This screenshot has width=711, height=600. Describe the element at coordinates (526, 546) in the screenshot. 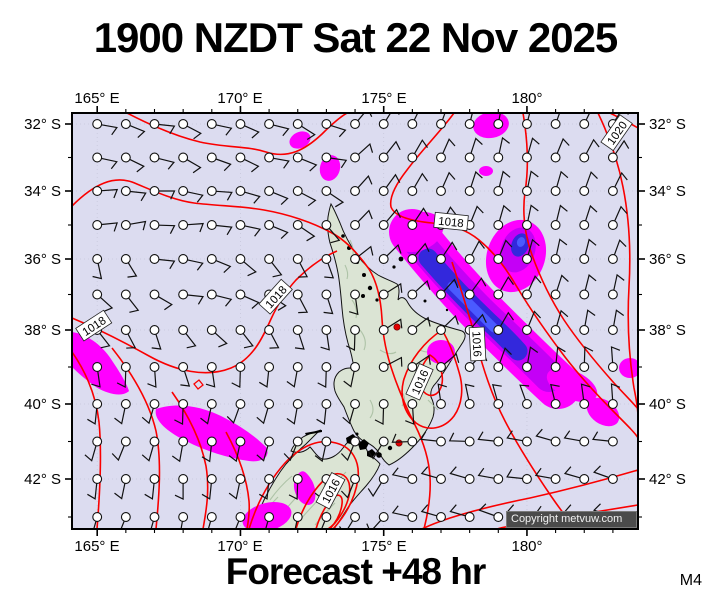

I see `lon-label-bottom: 180°` at that location.